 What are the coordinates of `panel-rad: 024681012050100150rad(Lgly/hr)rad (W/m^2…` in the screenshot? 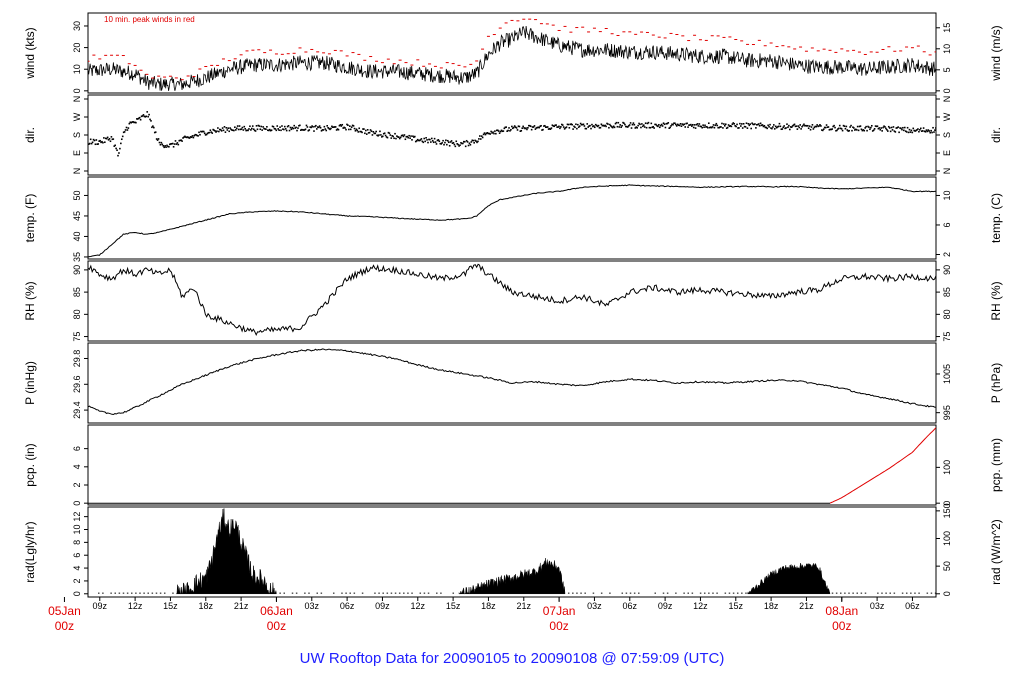 It's located at (513, 550).